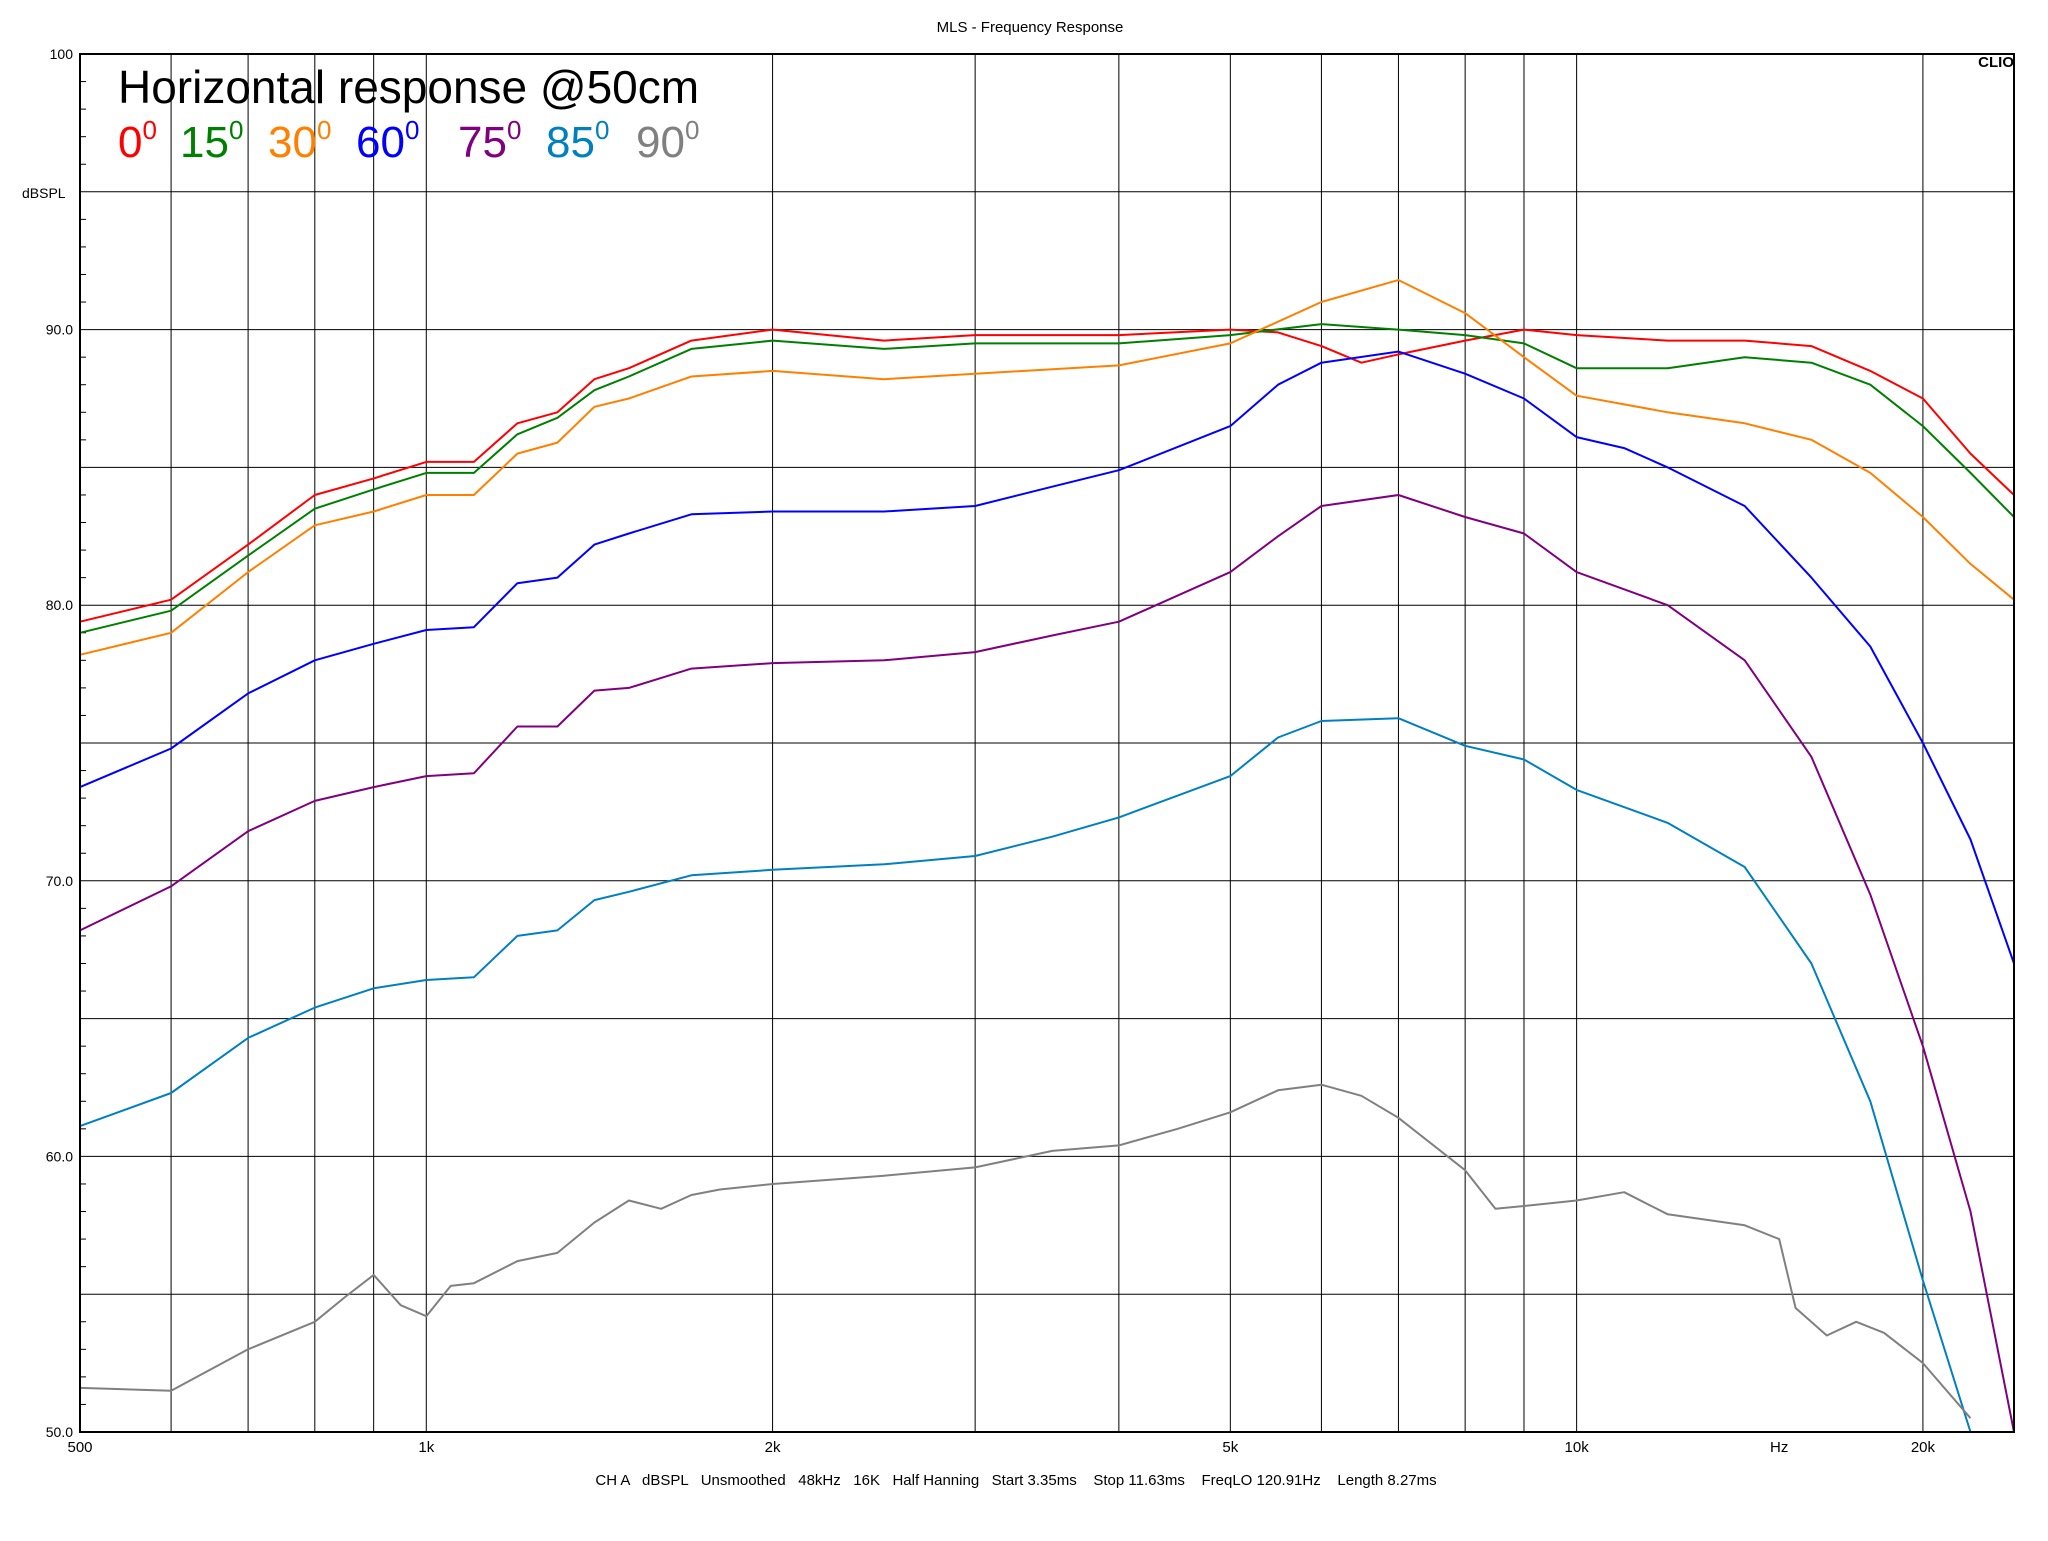 This screenshot has width=2048, height=1541. Describe the element at coordinates (1996, 62) in the screenshot. I see `clio-logo: CLIO` at that location.